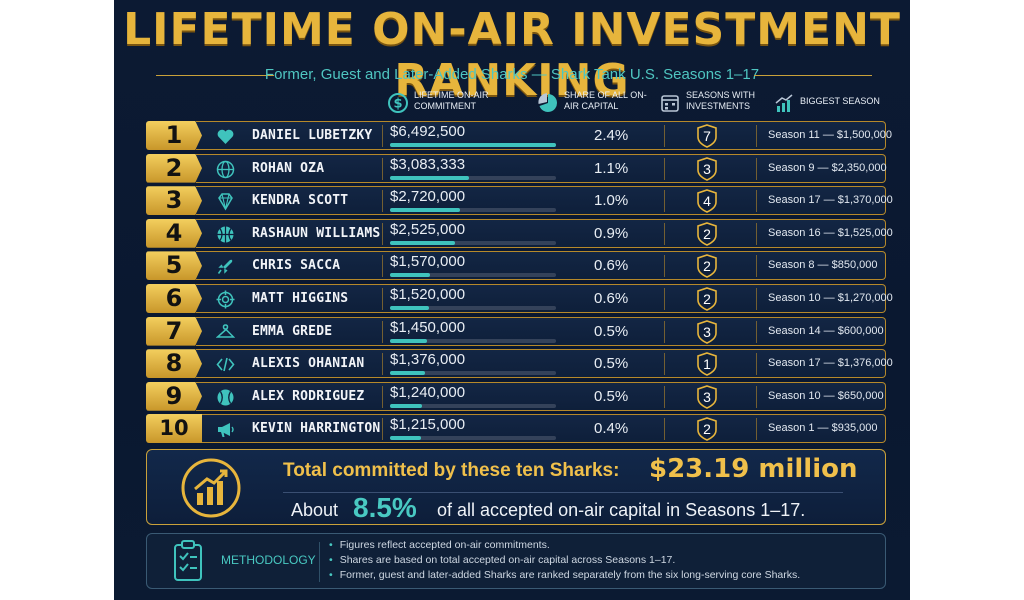 The height and width of the screenshot is (600, 1024). I want to click on seasons-count: 1, so click(707, 364).